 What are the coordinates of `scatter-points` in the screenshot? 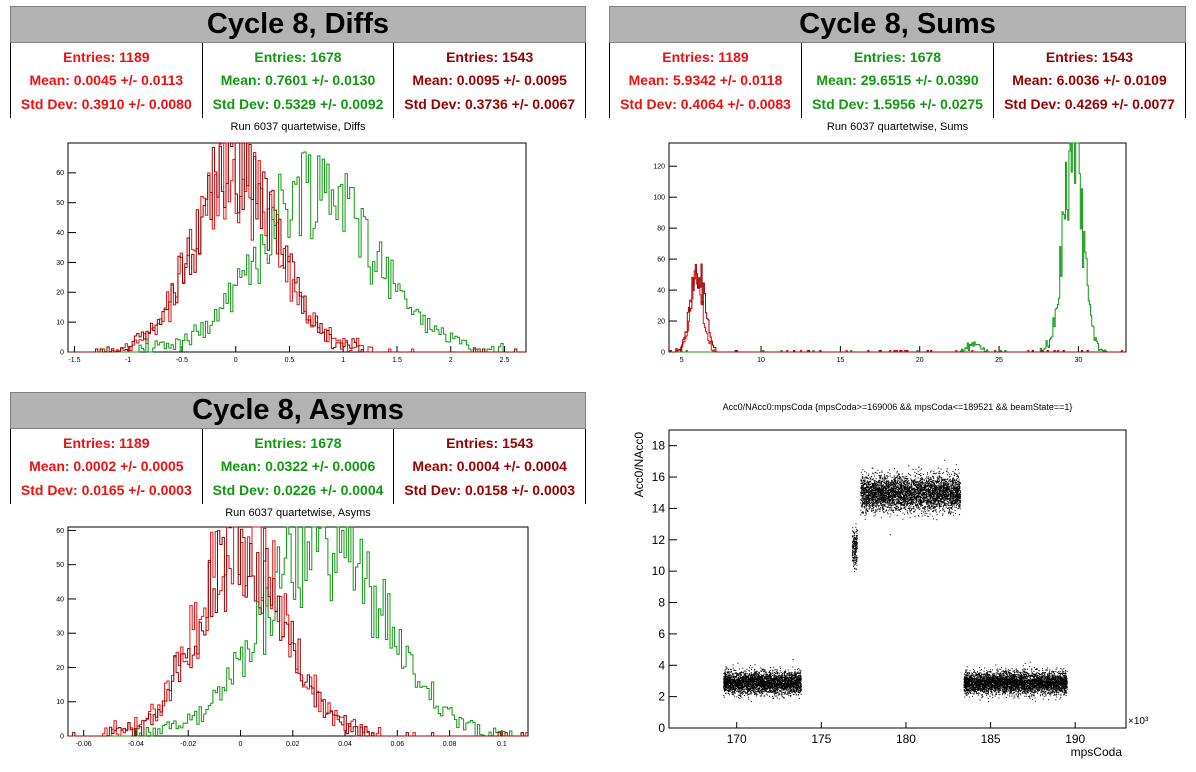 It's located at (895, 581).